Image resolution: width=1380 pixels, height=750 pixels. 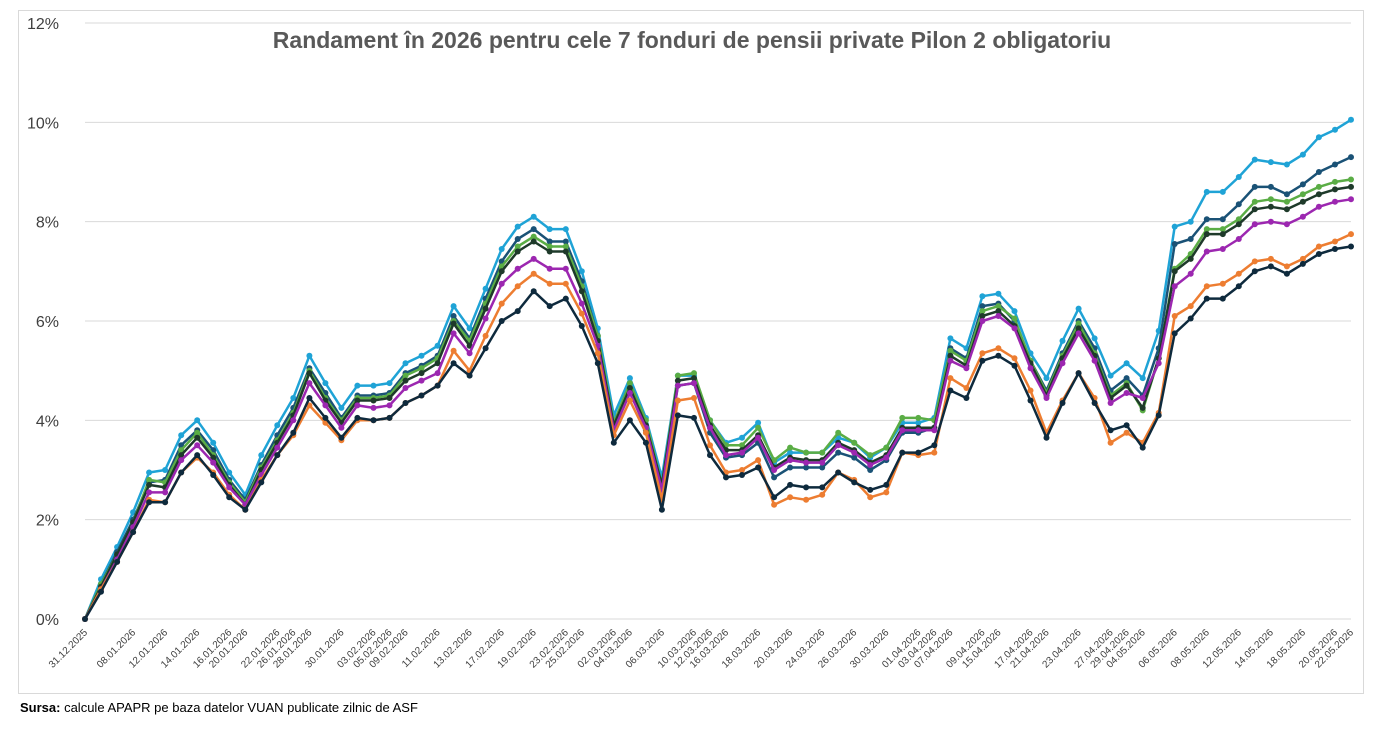 I want to click on y-tick-label: 6%, so click(x=47, y=322).